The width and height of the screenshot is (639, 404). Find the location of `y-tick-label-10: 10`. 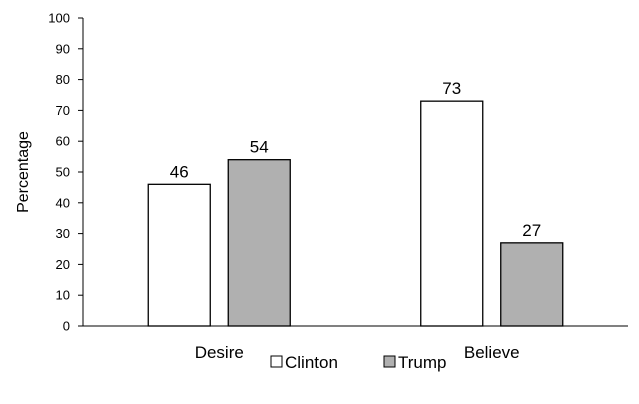

y-tick-label-10: 10 is located at coordinates (63, 295).